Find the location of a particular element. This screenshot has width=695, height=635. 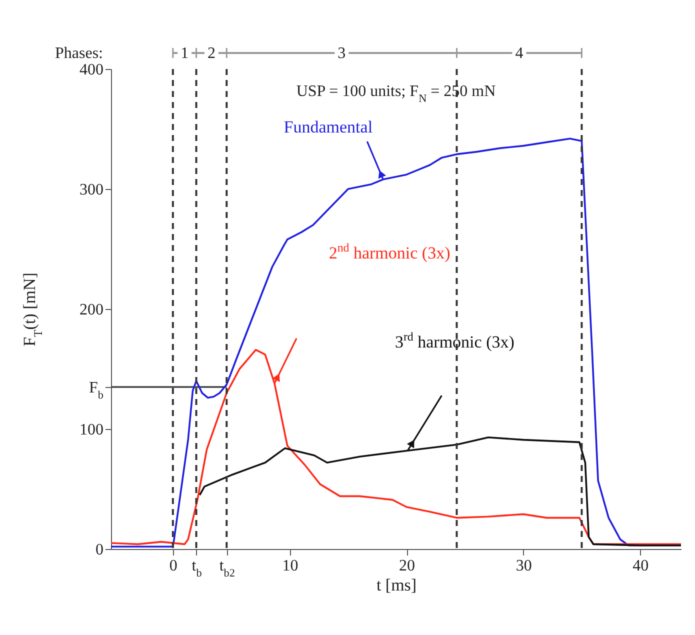

x-axis-title: t [ms] is located at coordinates (396, 585).